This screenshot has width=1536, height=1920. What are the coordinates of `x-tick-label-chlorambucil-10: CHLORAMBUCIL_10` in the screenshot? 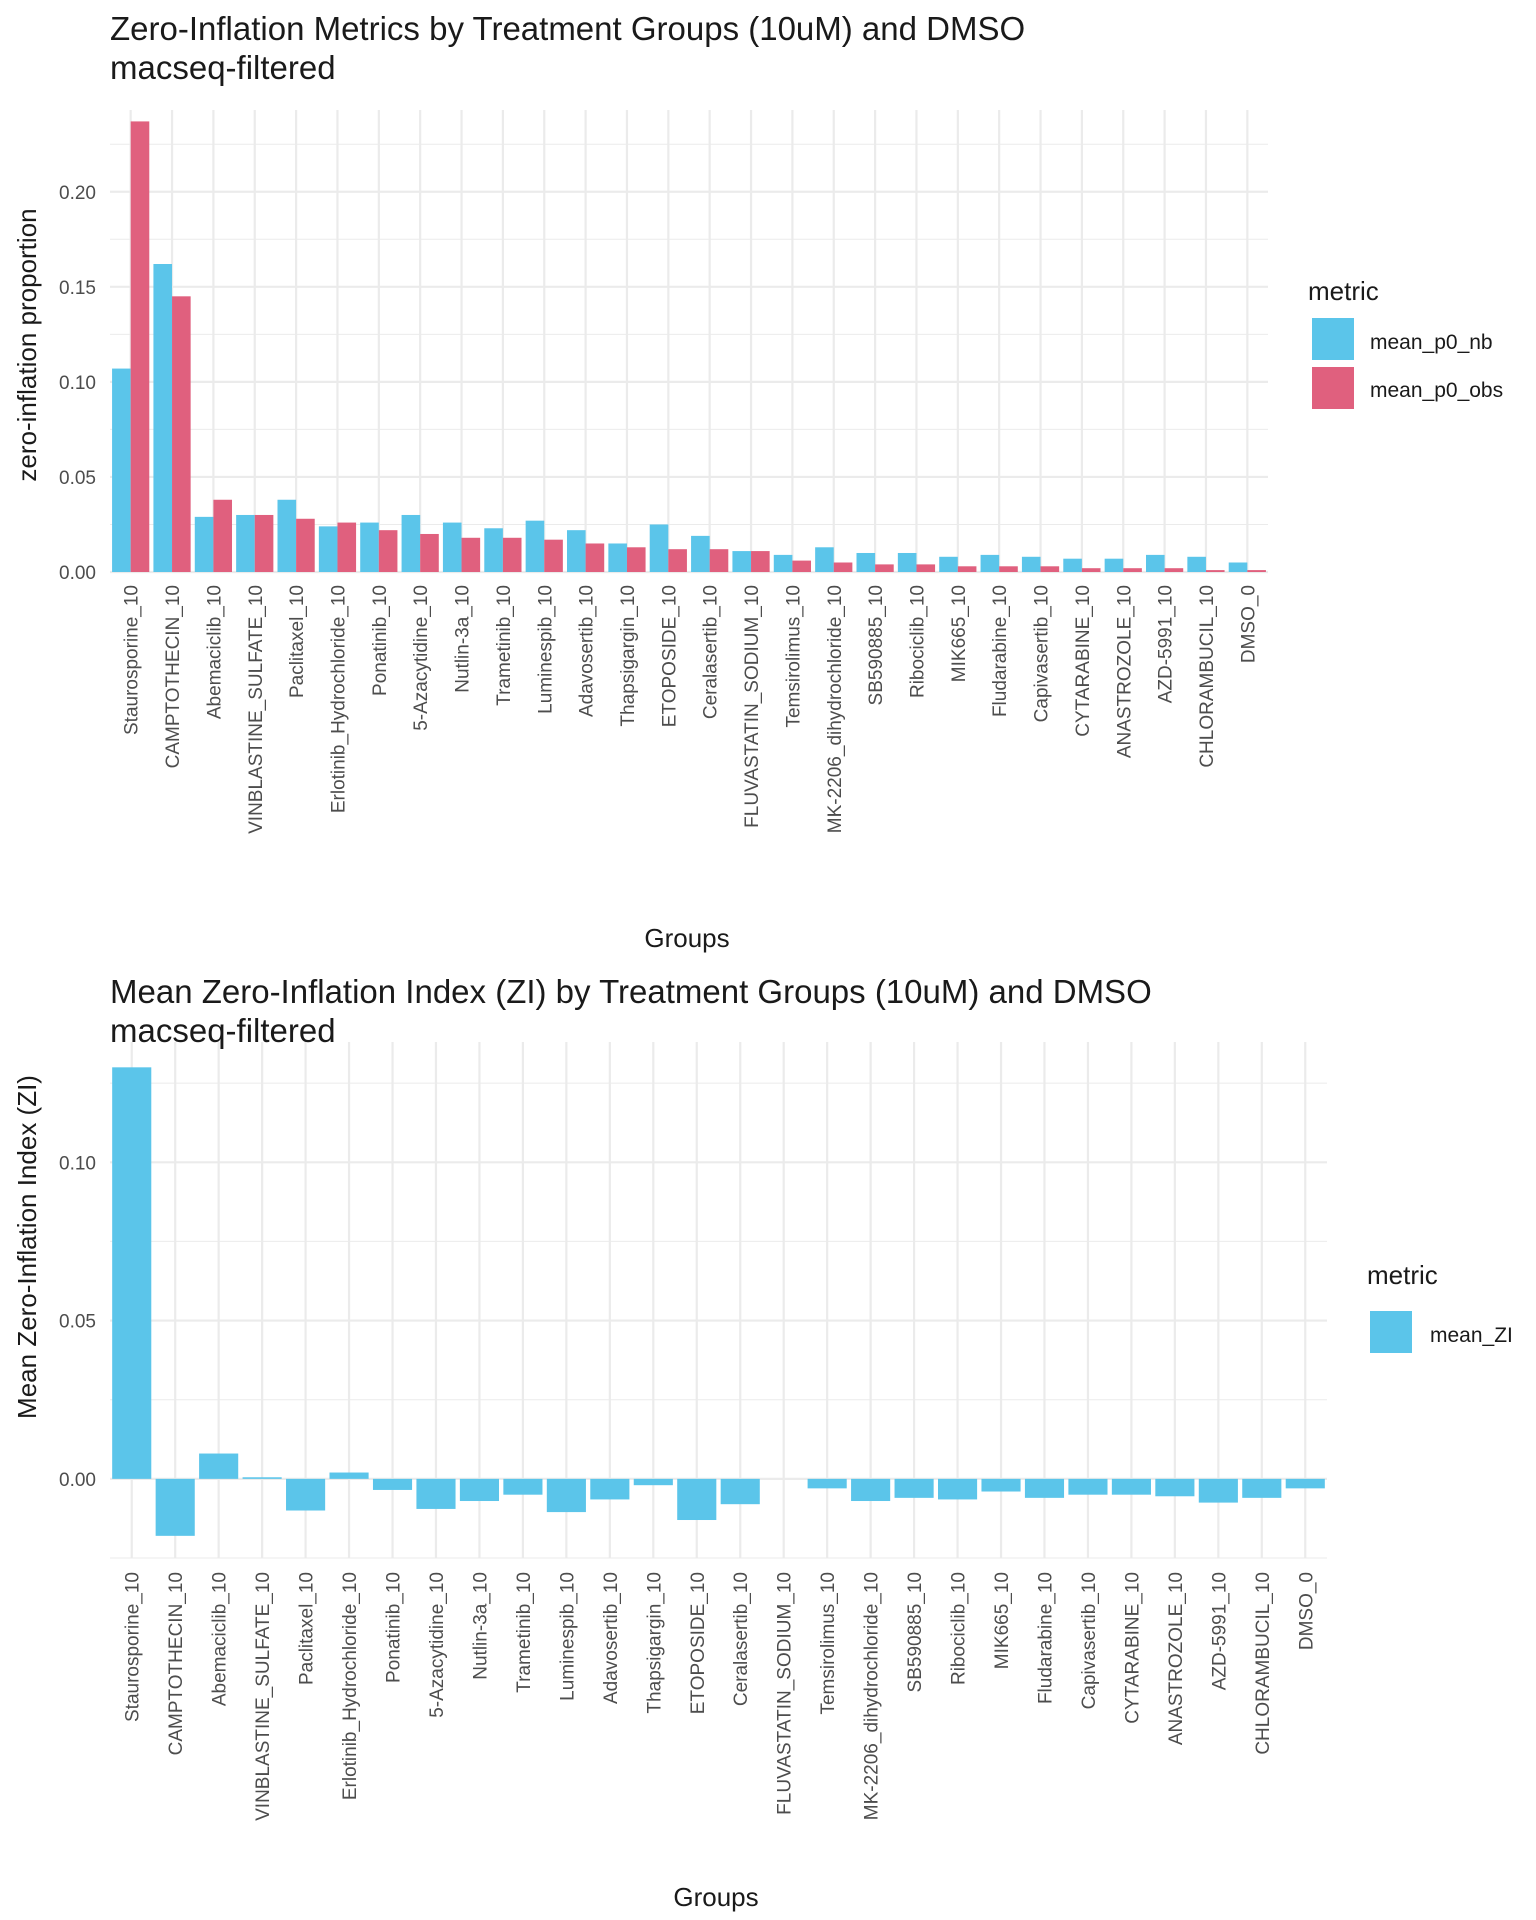 It's located at (1263, 1663).